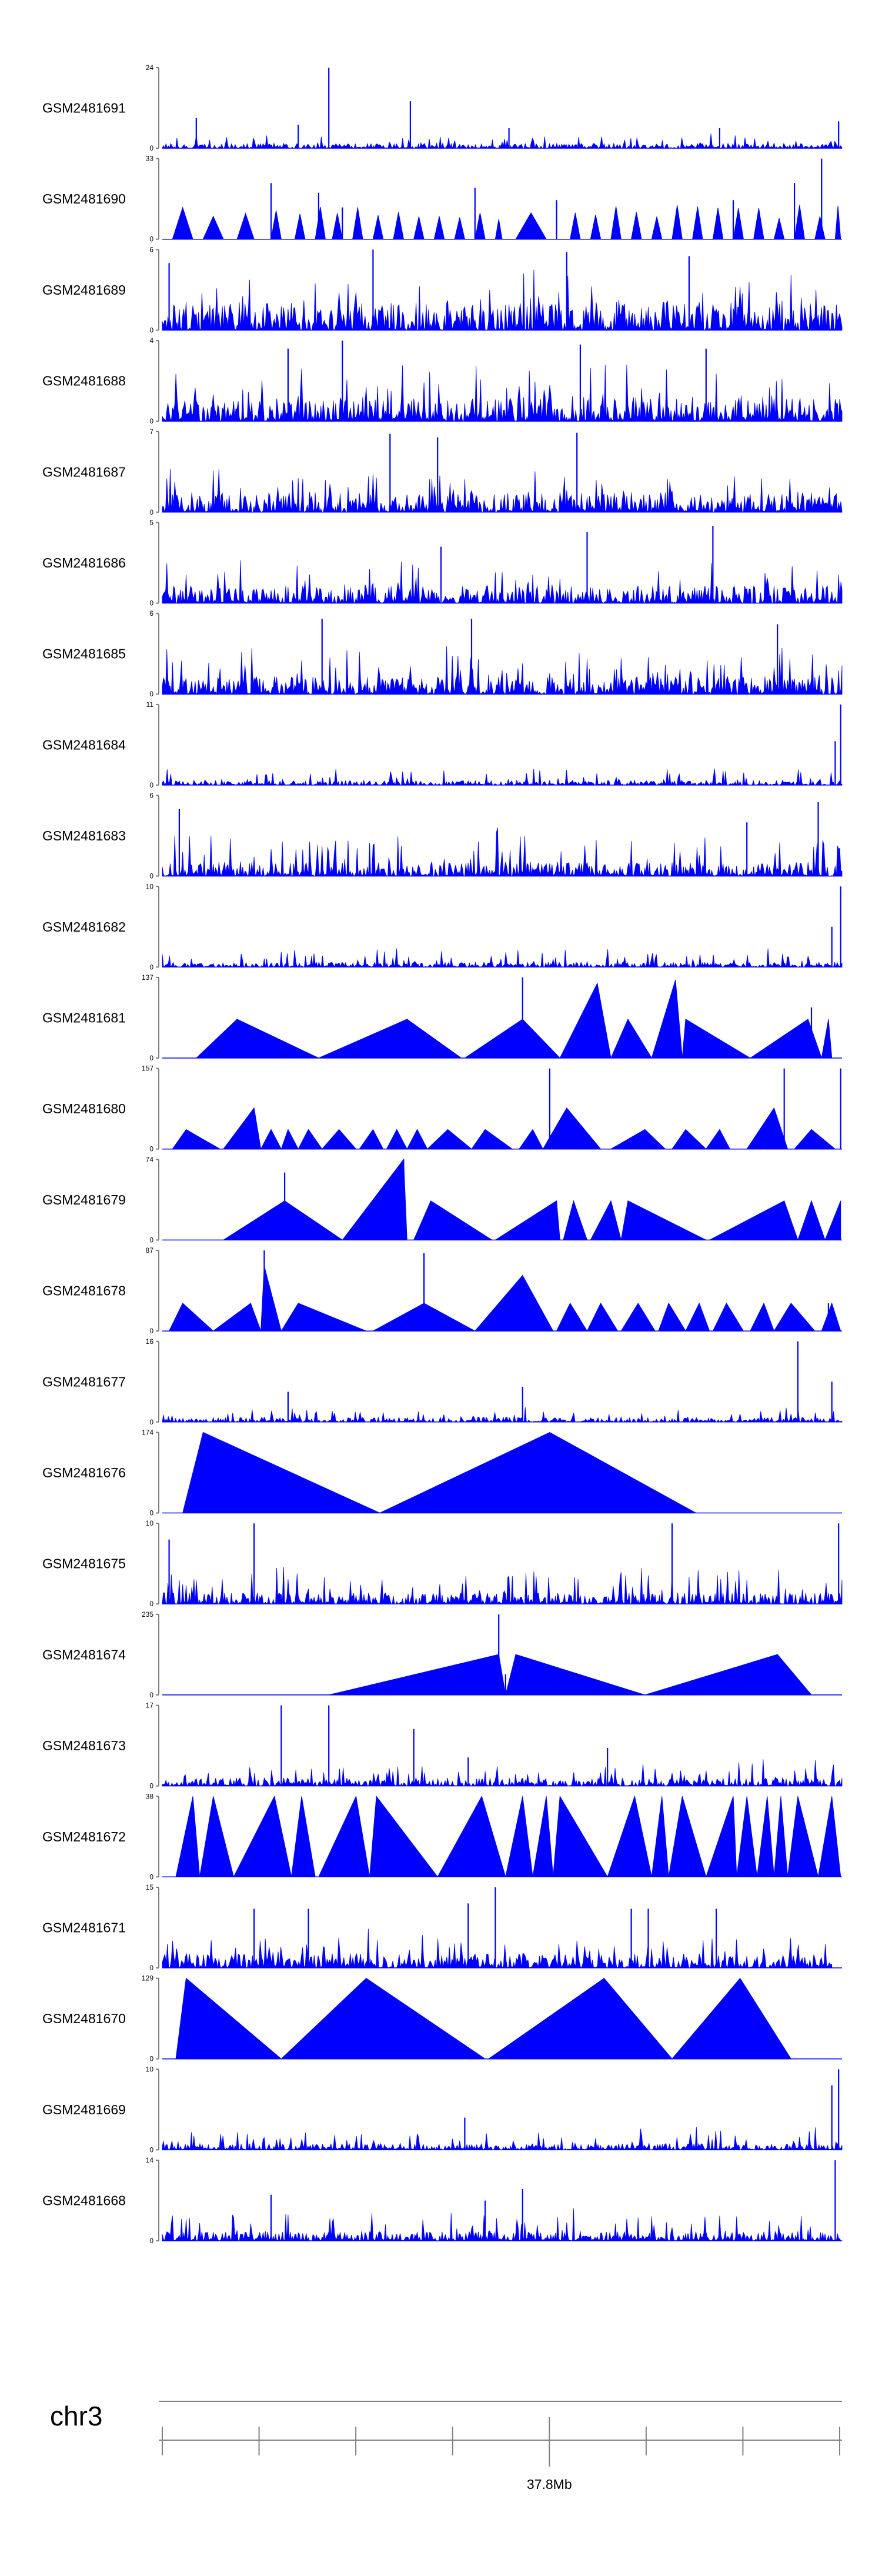  Describe the element at coordinates (84, 1563) in the screenshot. I see `track-label: GSM2481675` at that location.